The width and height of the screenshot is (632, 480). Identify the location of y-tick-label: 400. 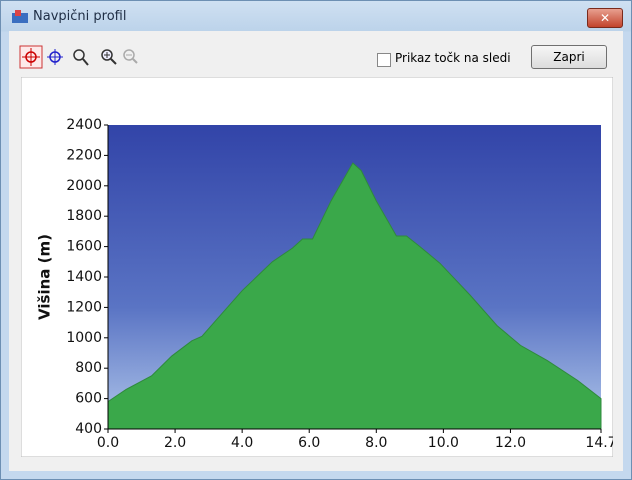
(88, 429).